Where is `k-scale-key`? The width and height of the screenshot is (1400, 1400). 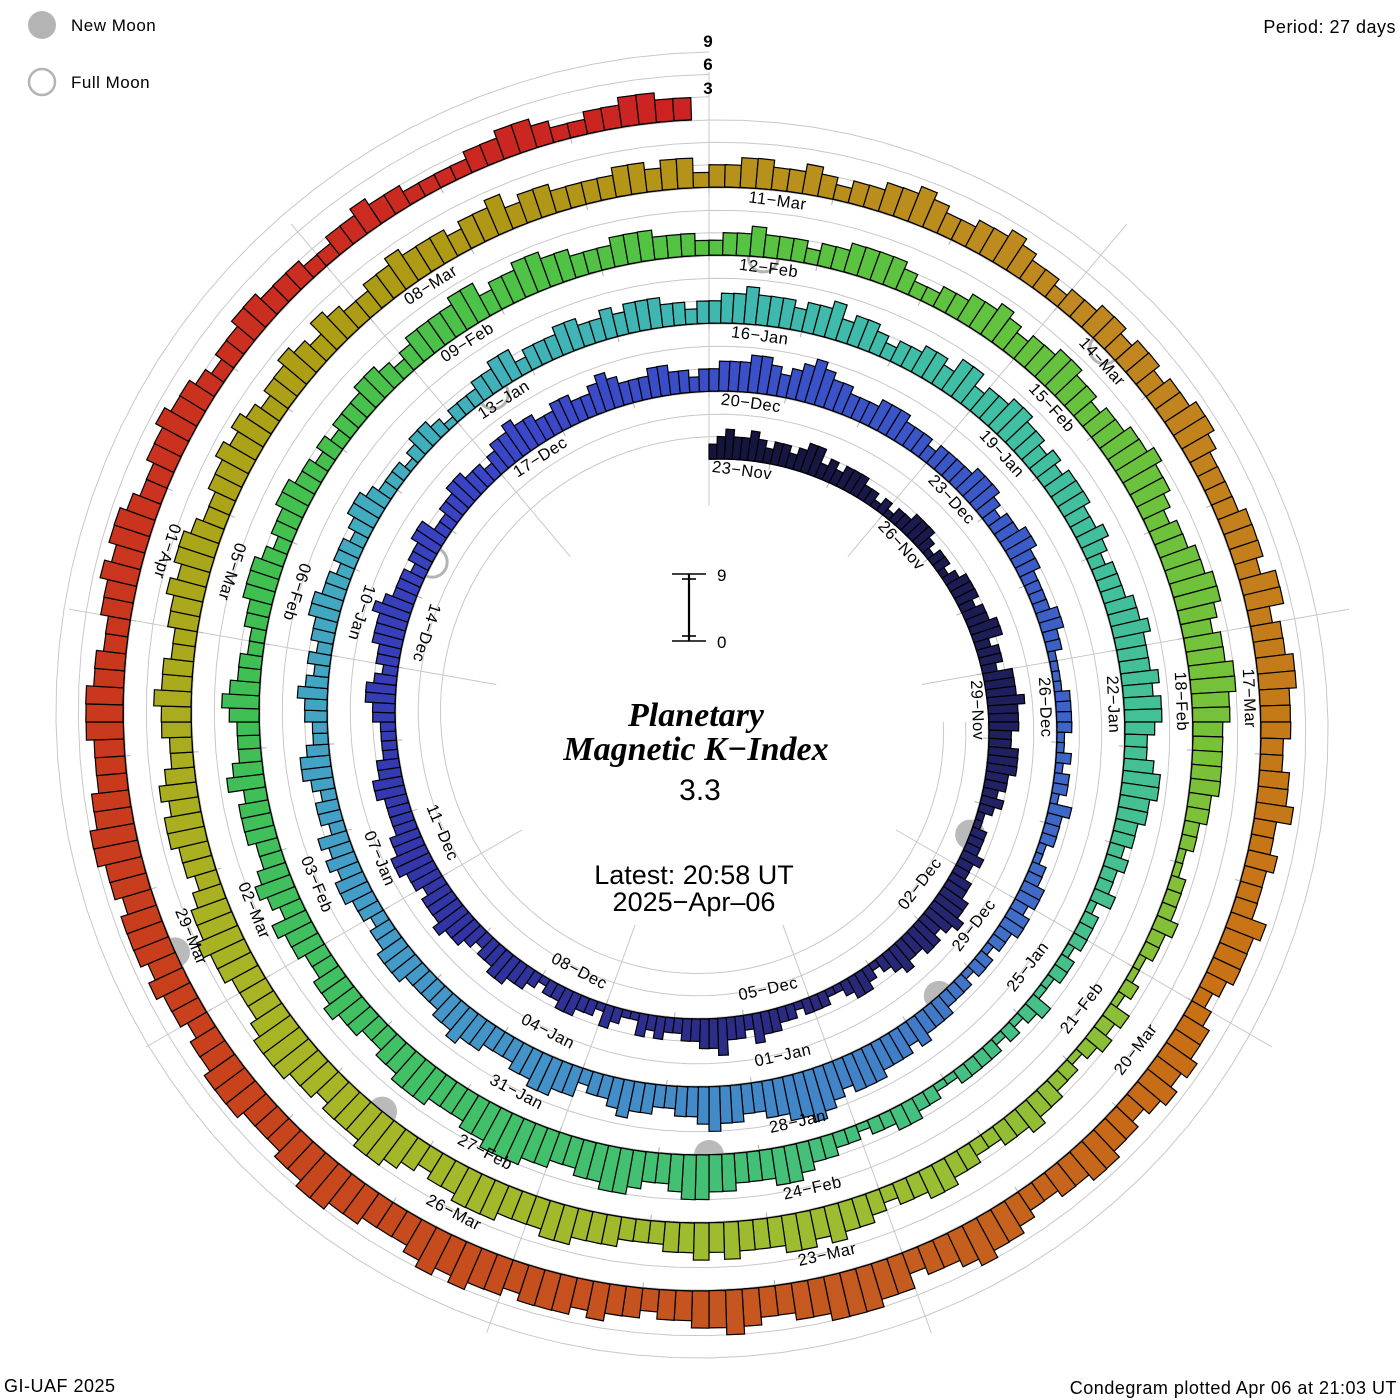
k-scale-key is located at coordinates (689, 607).